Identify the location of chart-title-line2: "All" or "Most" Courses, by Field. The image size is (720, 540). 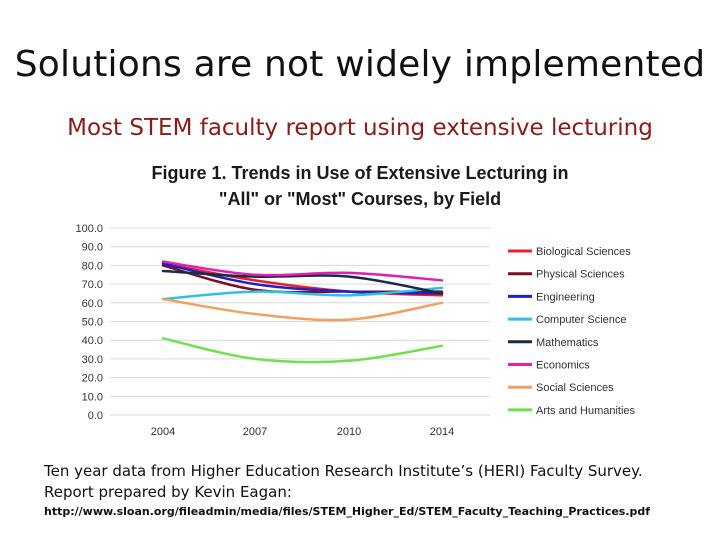
(360, 199).